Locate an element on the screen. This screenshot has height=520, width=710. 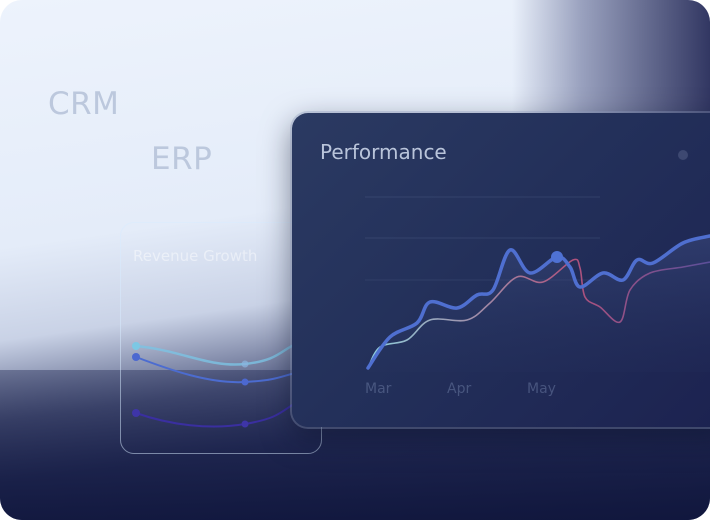
performance-highlight-point is located at coordinates (557, 257).